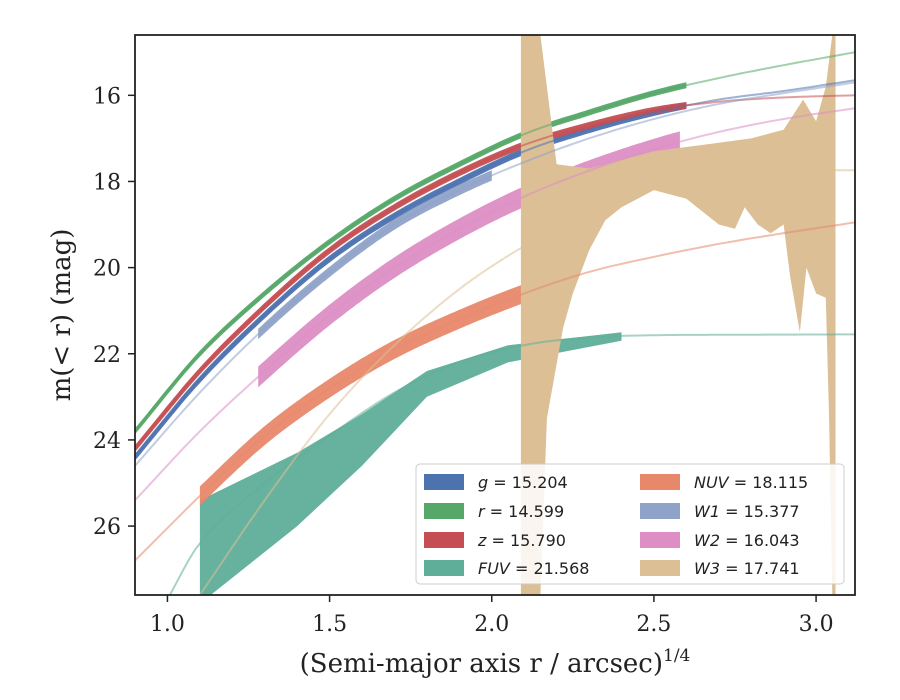 The height and width of the screenshot is (700, 900). Describe the element at coordinates (653, 624) in the screenshot. I see `x-tick-label: 2.5` at that location.